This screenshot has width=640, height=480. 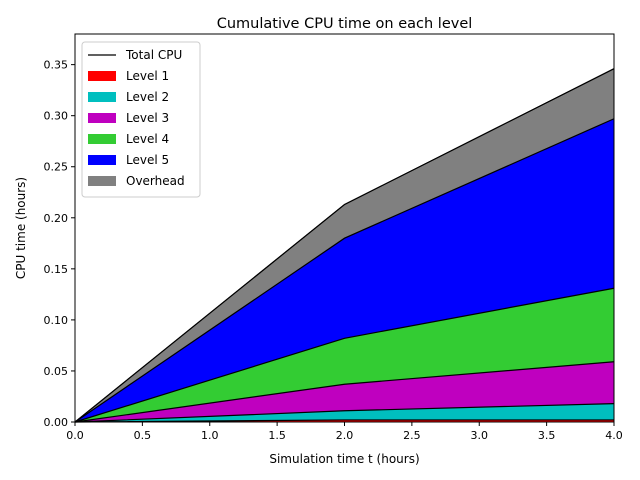 What do you see at coordinates (56, 65) in the screenshot?
I see `y-tick-label: 0.35` at bounding box center [56, 65].